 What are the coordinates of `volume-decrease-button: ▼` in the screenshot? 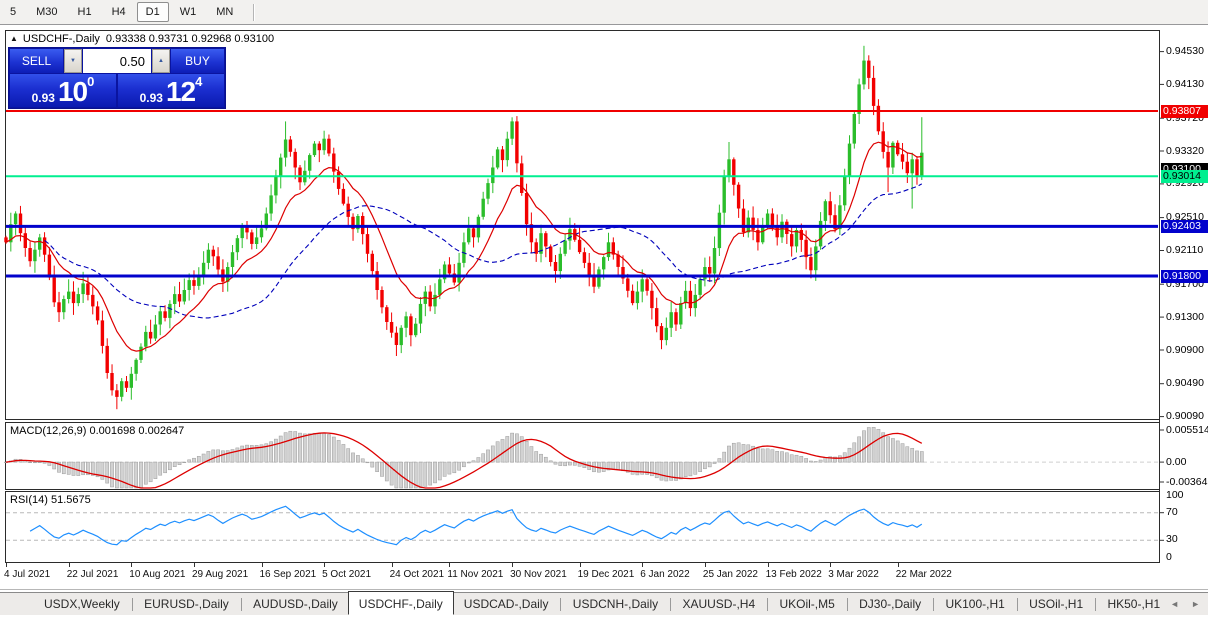 It's located at (73, 61).